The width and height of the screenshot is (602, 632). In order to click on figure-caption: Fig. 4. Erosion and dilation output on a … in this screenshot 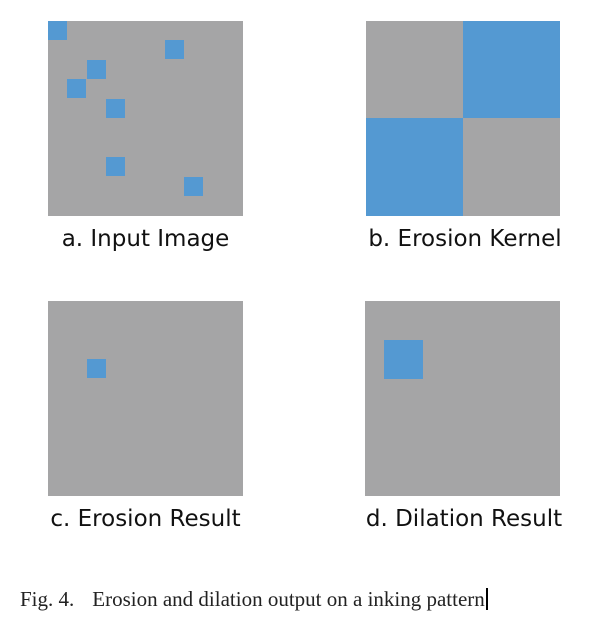, I will do `click(254, 599)`.